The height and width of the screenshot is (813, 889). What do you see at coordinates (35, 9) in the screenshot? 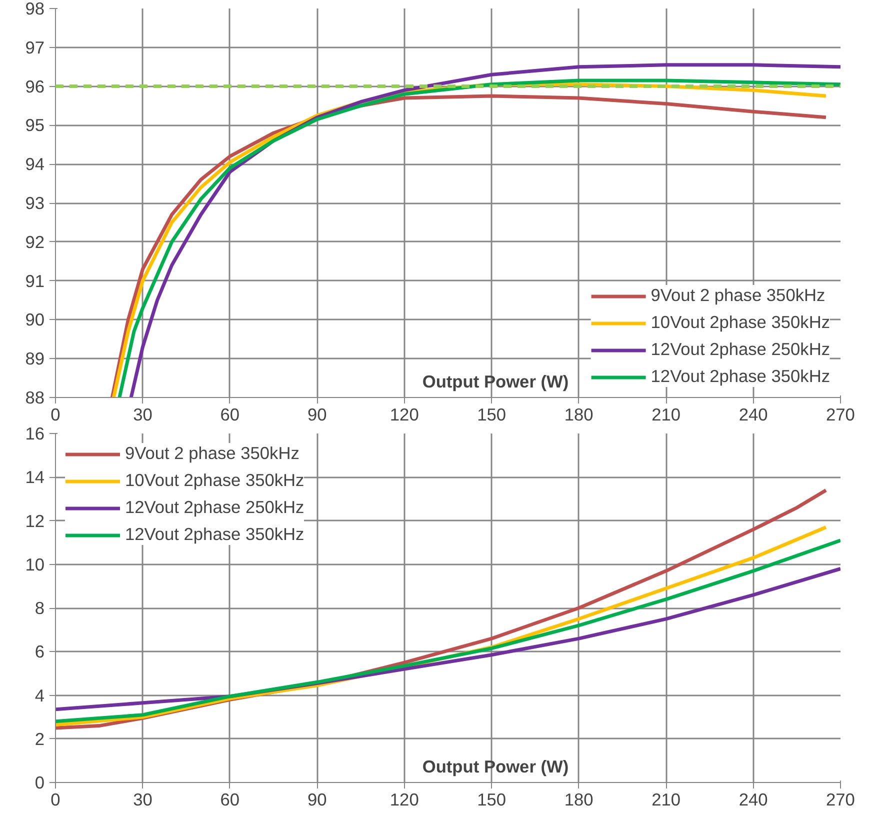
I see `y-tick-label: 98` at bounding box center [35, 9].